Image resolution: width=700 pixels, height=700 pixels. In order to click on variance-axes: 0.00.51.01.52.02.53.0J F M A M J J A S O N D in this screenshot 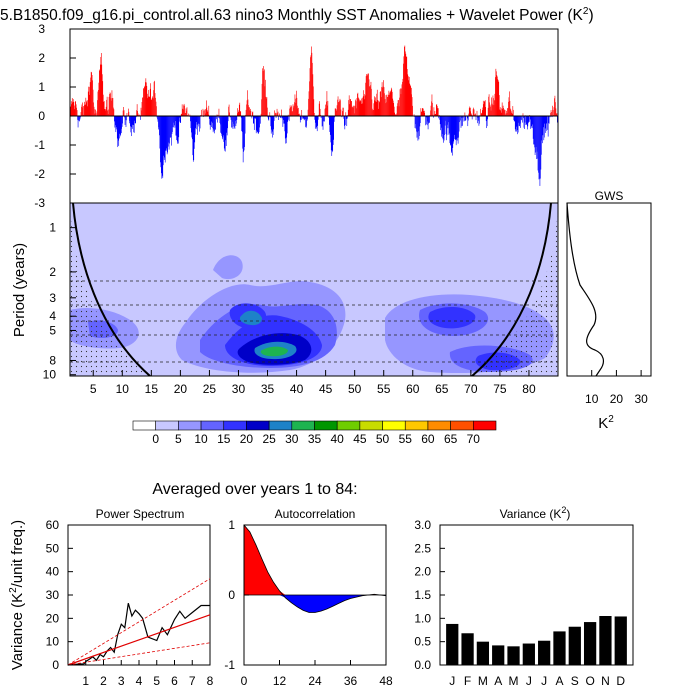, I will do `click(519, 603)`.